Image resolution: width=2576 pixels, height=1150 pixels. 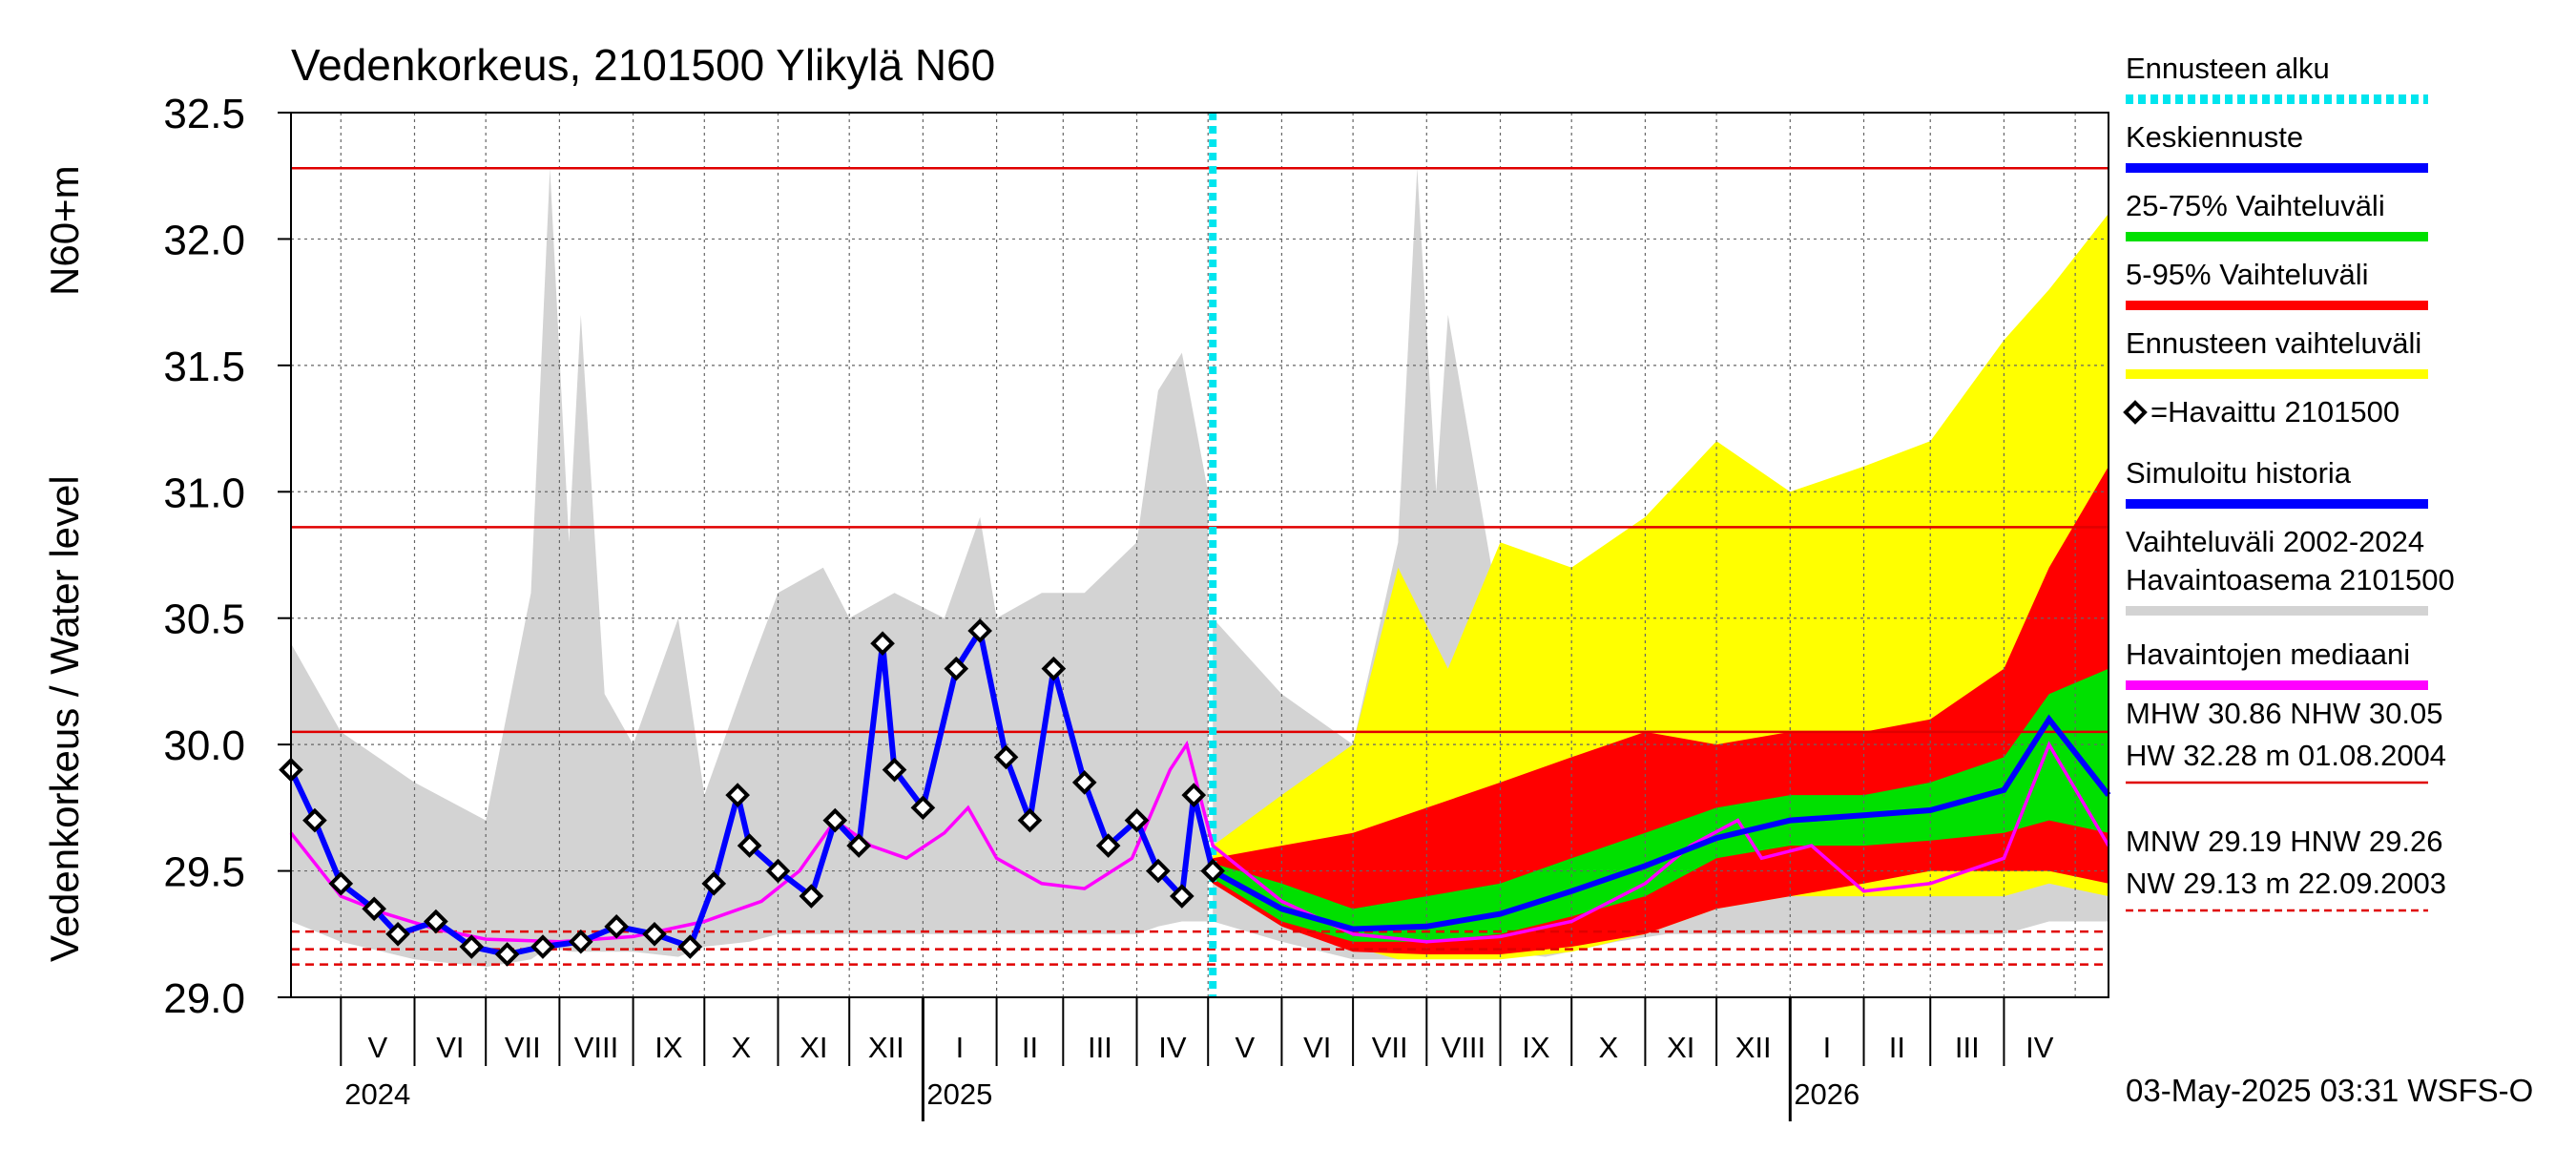 I want to click on y-tick-label: 30.5, so click(x=204, y=619).